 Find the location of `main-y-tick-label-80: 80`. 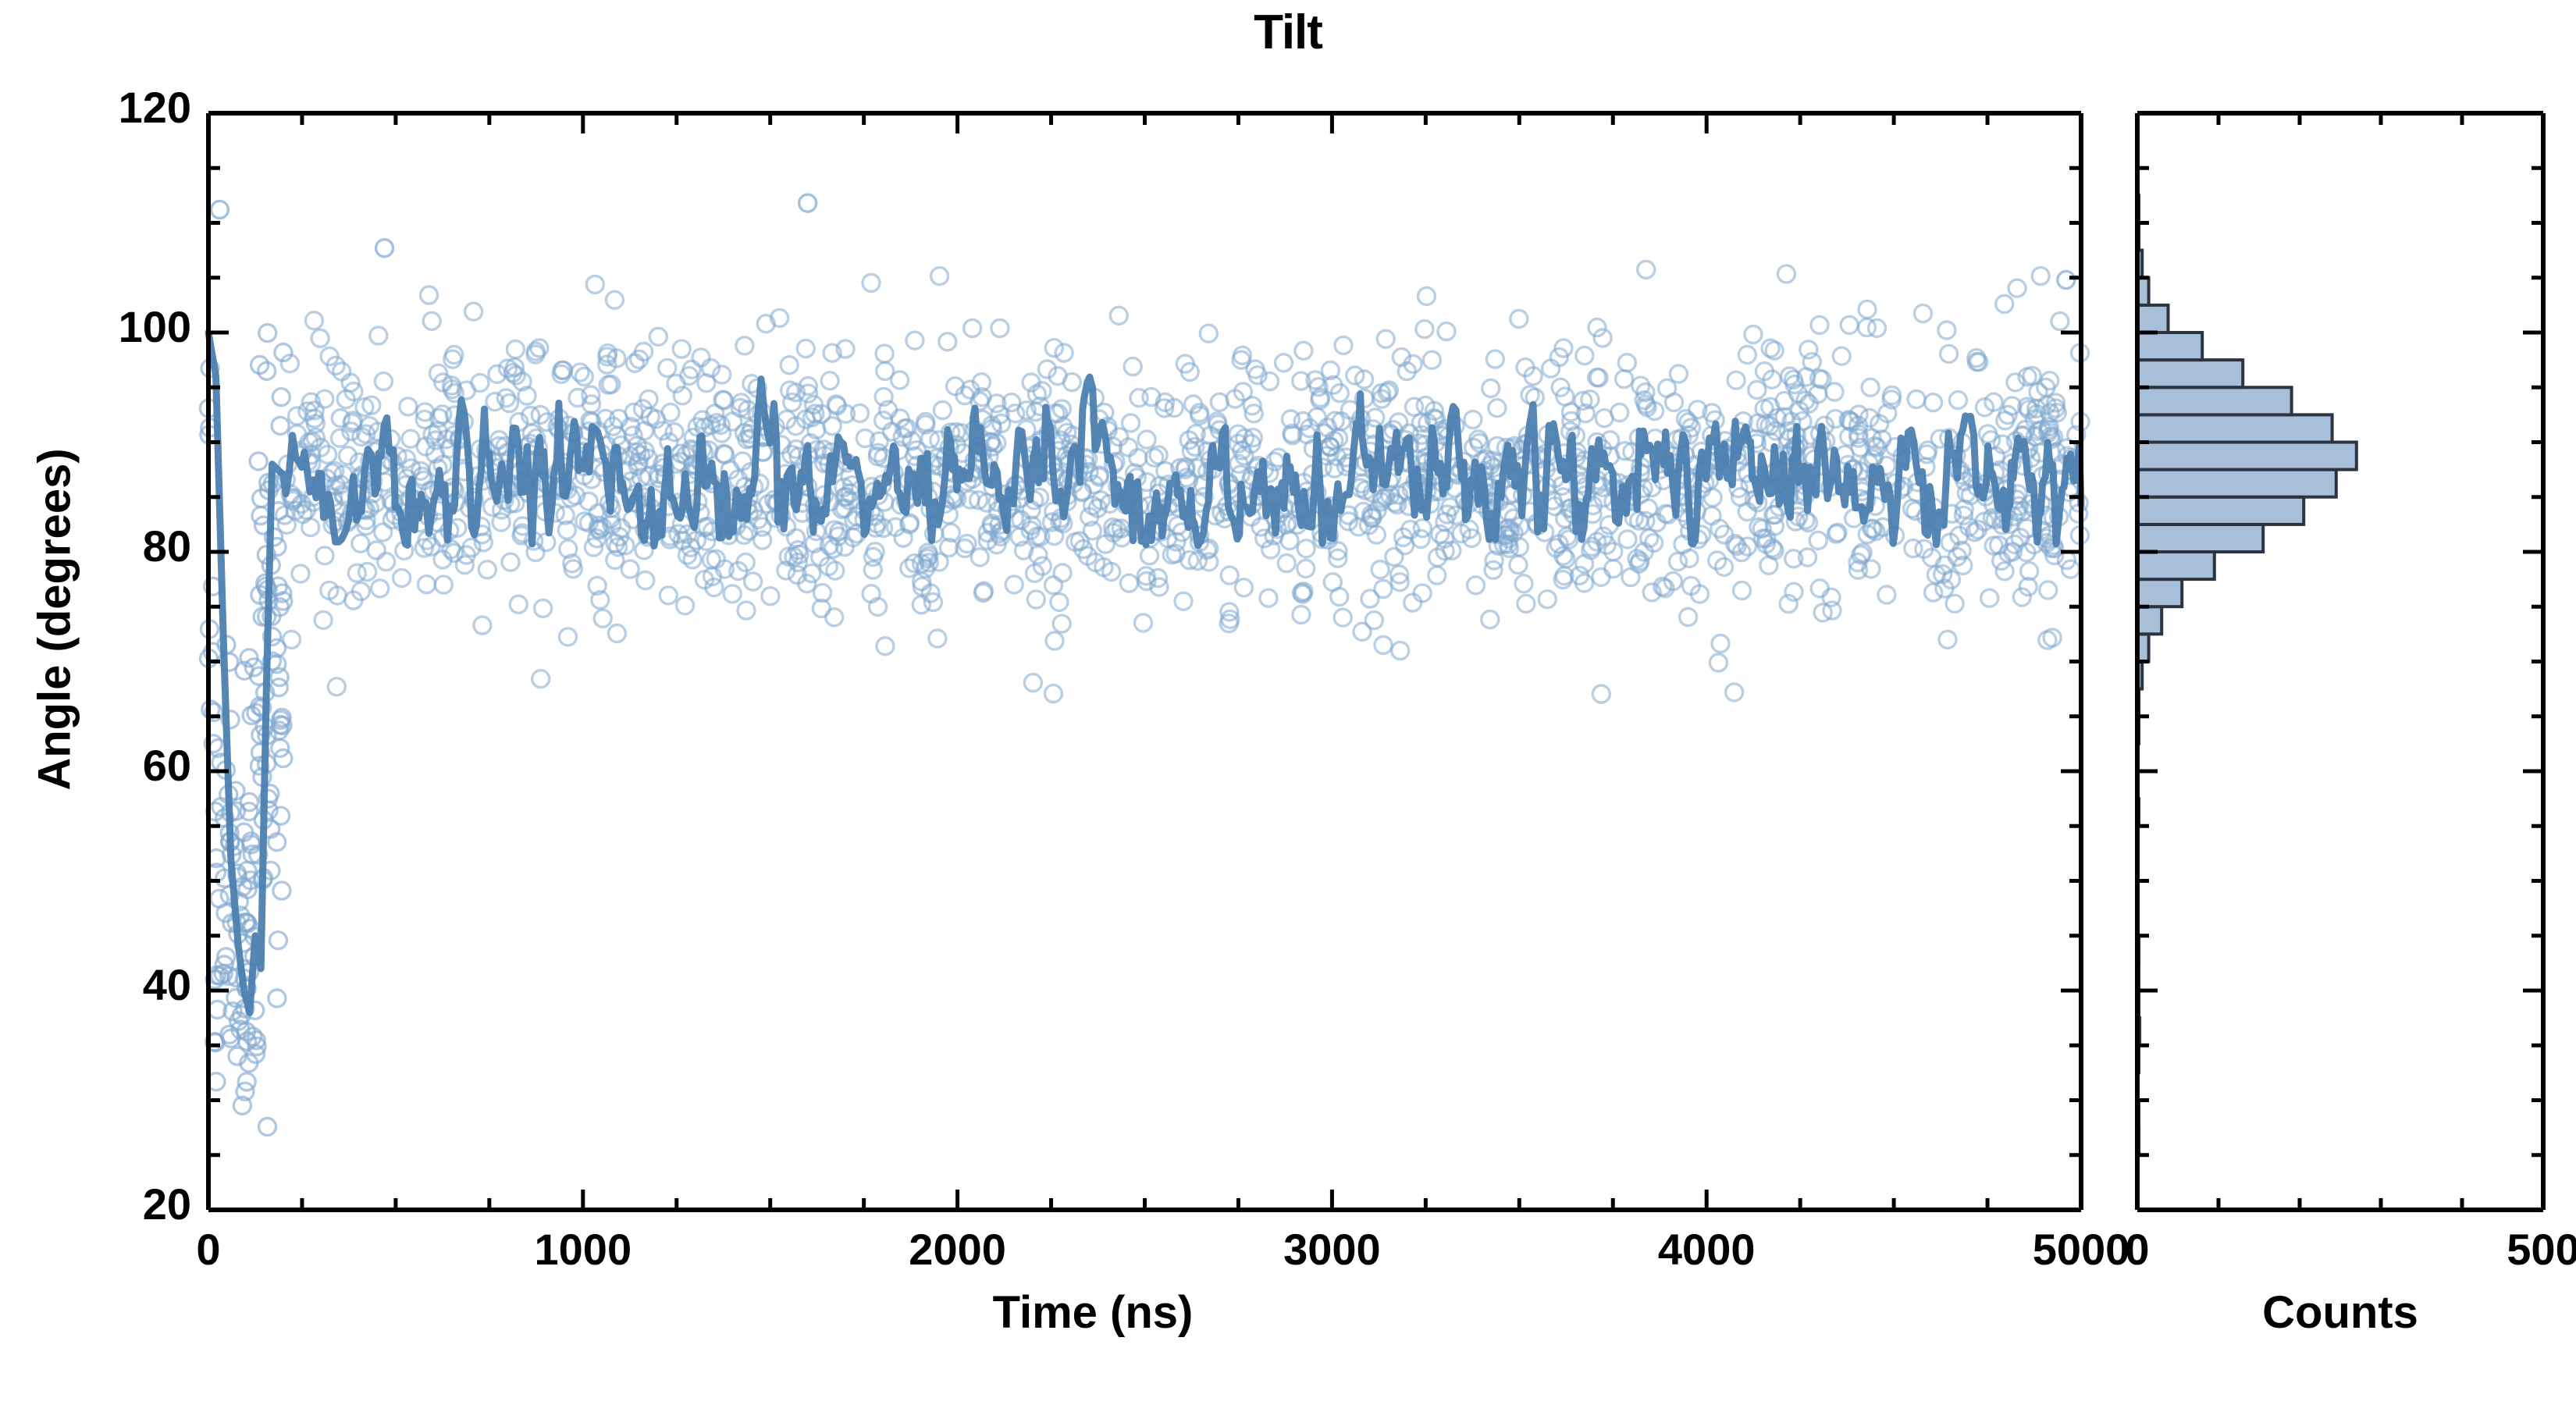

main-y-tick-label-80: 80 is located at coordinates (166, 546).